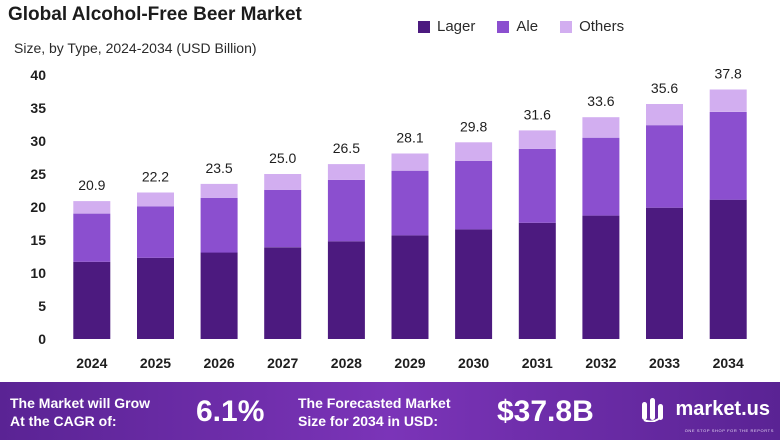  Describe the element at coordinates (374, 403) in the screenshot. I see `forecast-caption-line1: The Forecasted Market` at that location.